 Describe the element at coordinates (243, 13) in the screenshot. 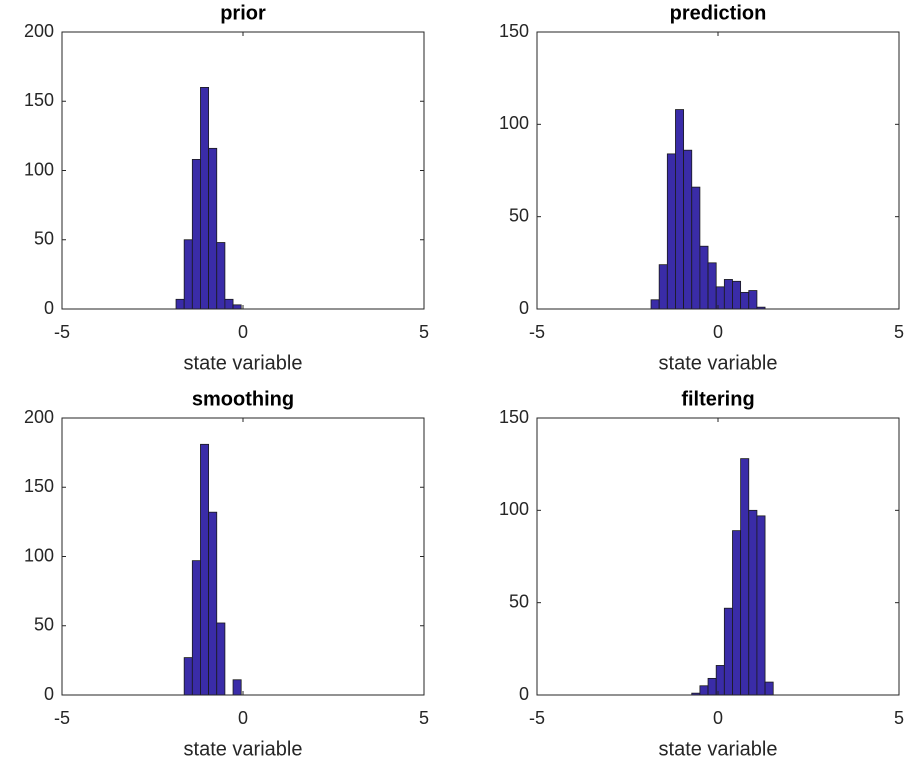

I see `chart-title: prior` at that location.